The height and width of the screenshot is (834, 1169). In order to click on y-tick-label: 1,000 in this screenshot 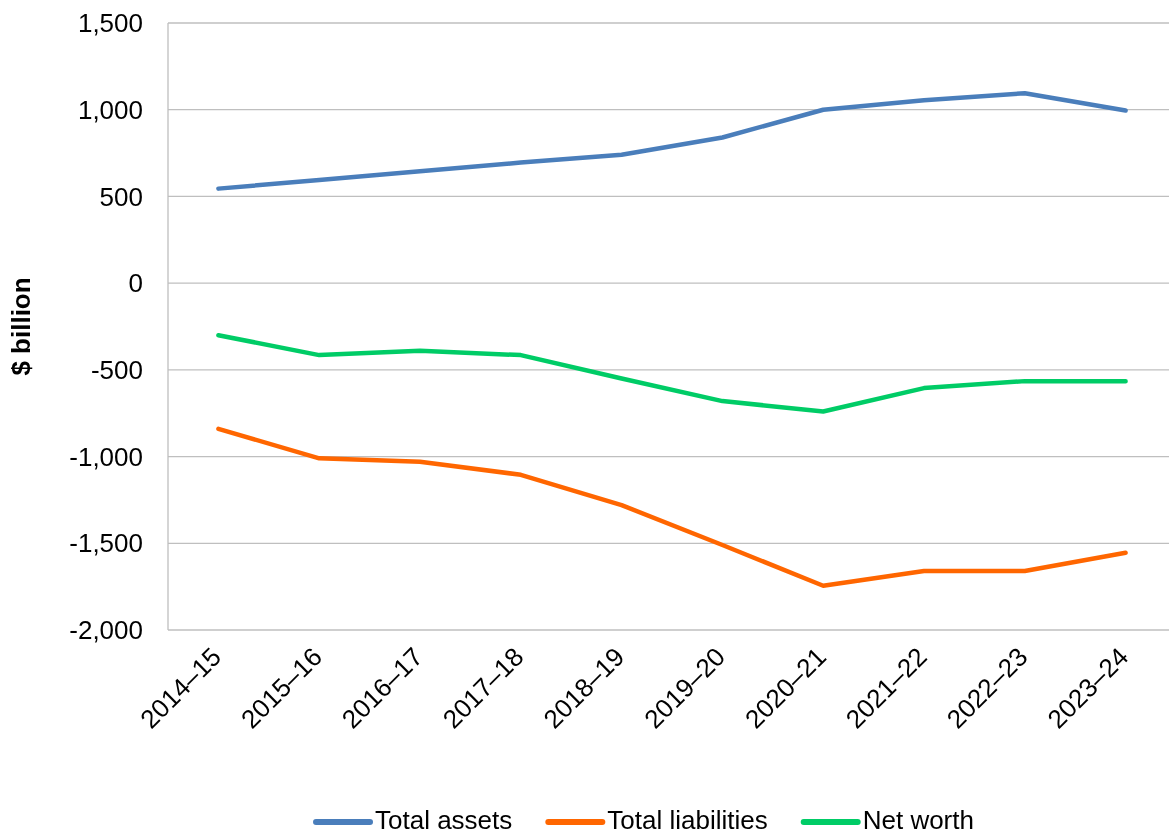, I will do `click(110, 109)`.